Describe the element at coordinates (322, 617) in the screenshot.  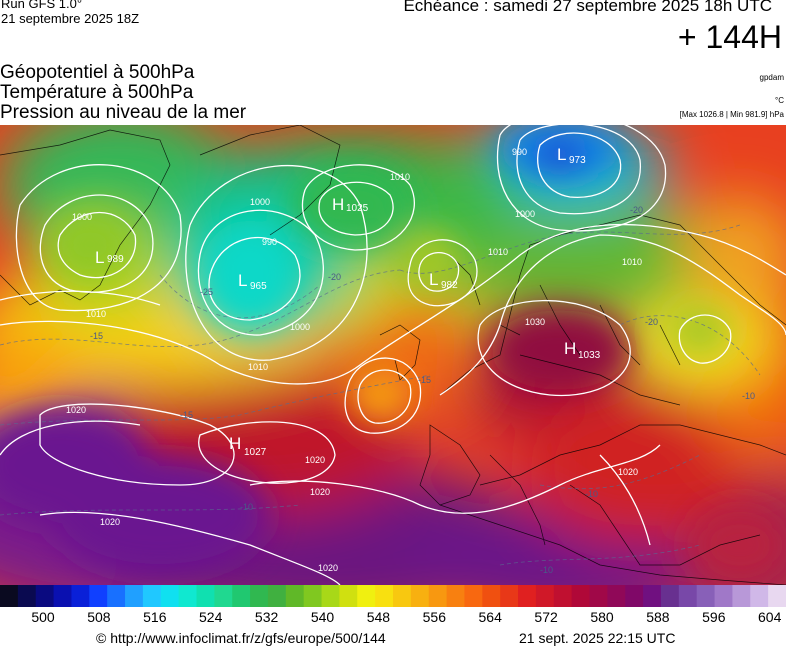
I see `scale-tick-label: 540` at that location.